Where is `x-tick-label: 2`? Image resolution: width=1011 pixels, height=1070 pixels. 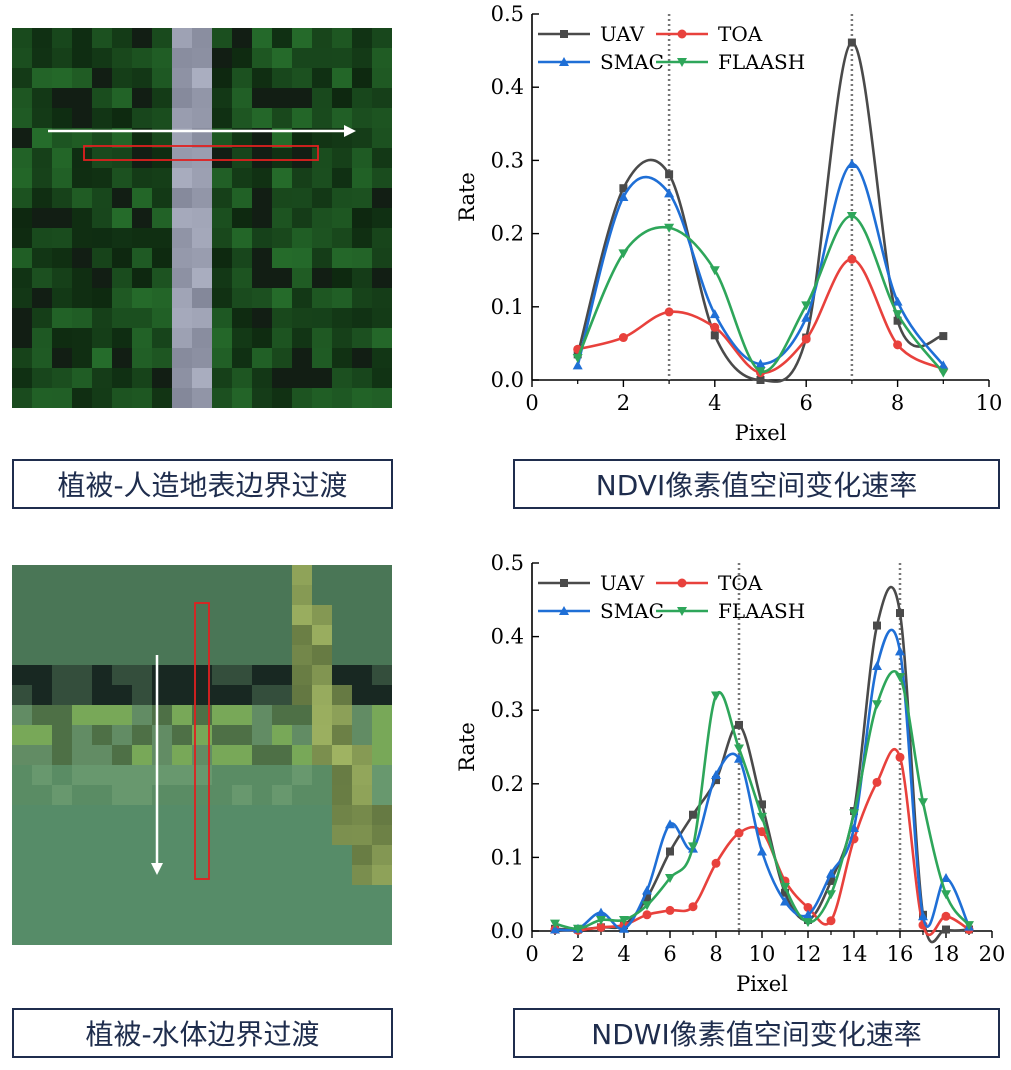
x-tick-label: 2 is located at coordinates (623, 403).